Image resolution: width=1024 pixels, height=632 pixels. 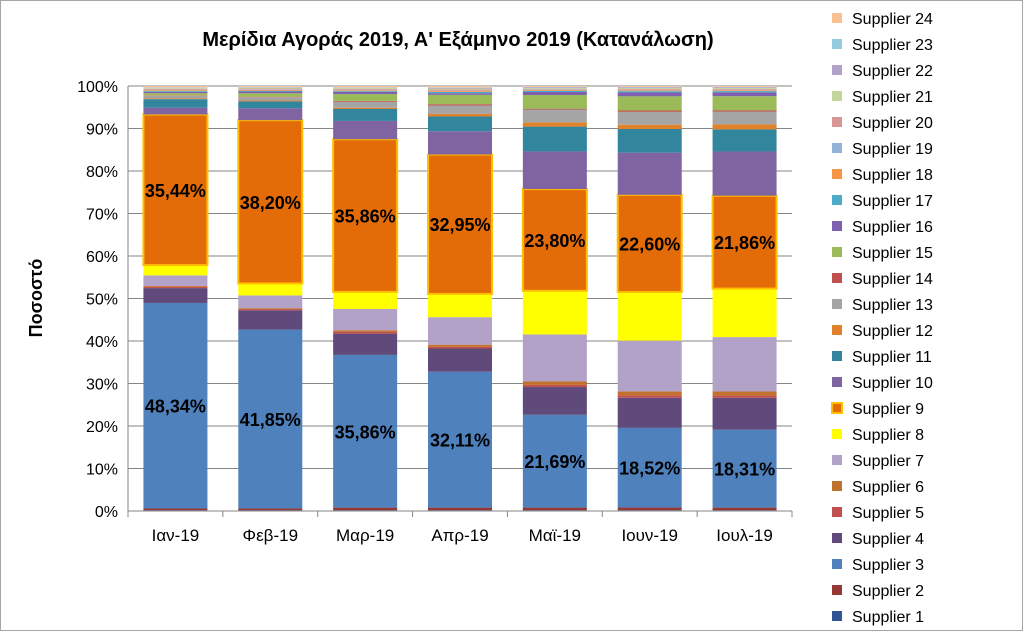 I want to click on legend-label: Supplier 9, so click(x=888, y=409).